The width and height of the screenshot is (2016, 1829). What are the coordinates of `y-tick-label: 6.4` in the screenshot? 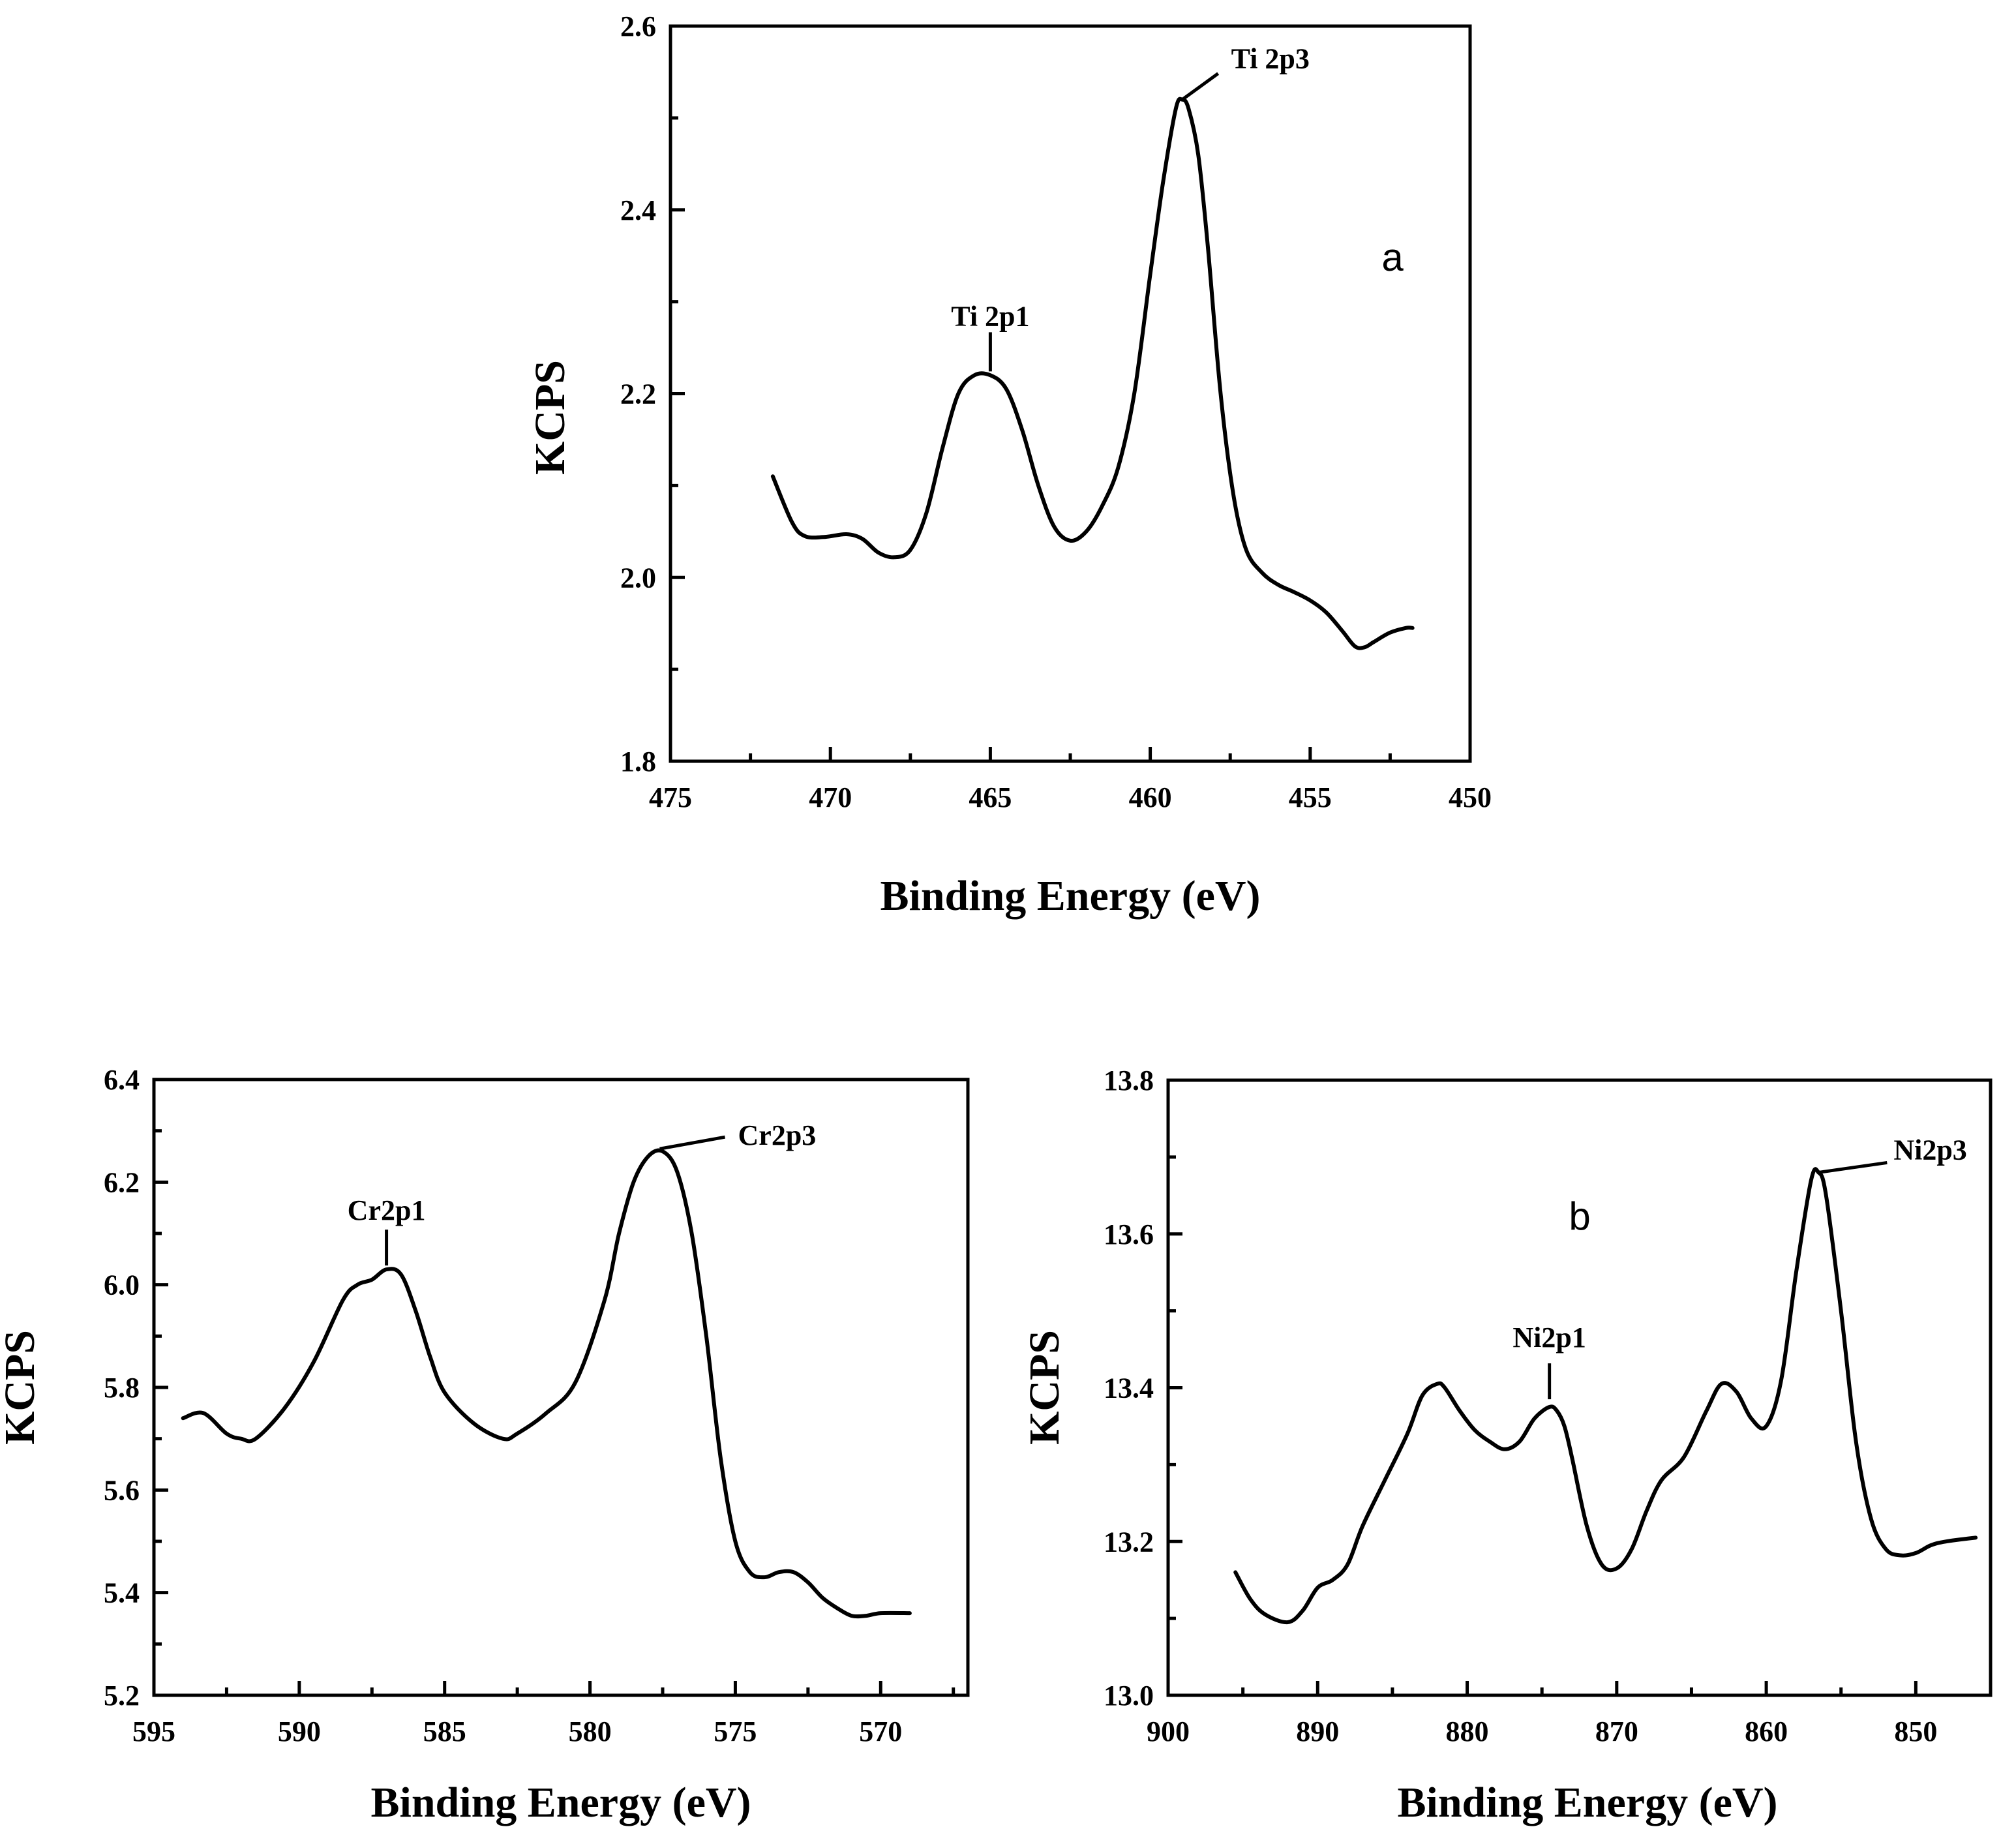 It's located at (122, 1080).